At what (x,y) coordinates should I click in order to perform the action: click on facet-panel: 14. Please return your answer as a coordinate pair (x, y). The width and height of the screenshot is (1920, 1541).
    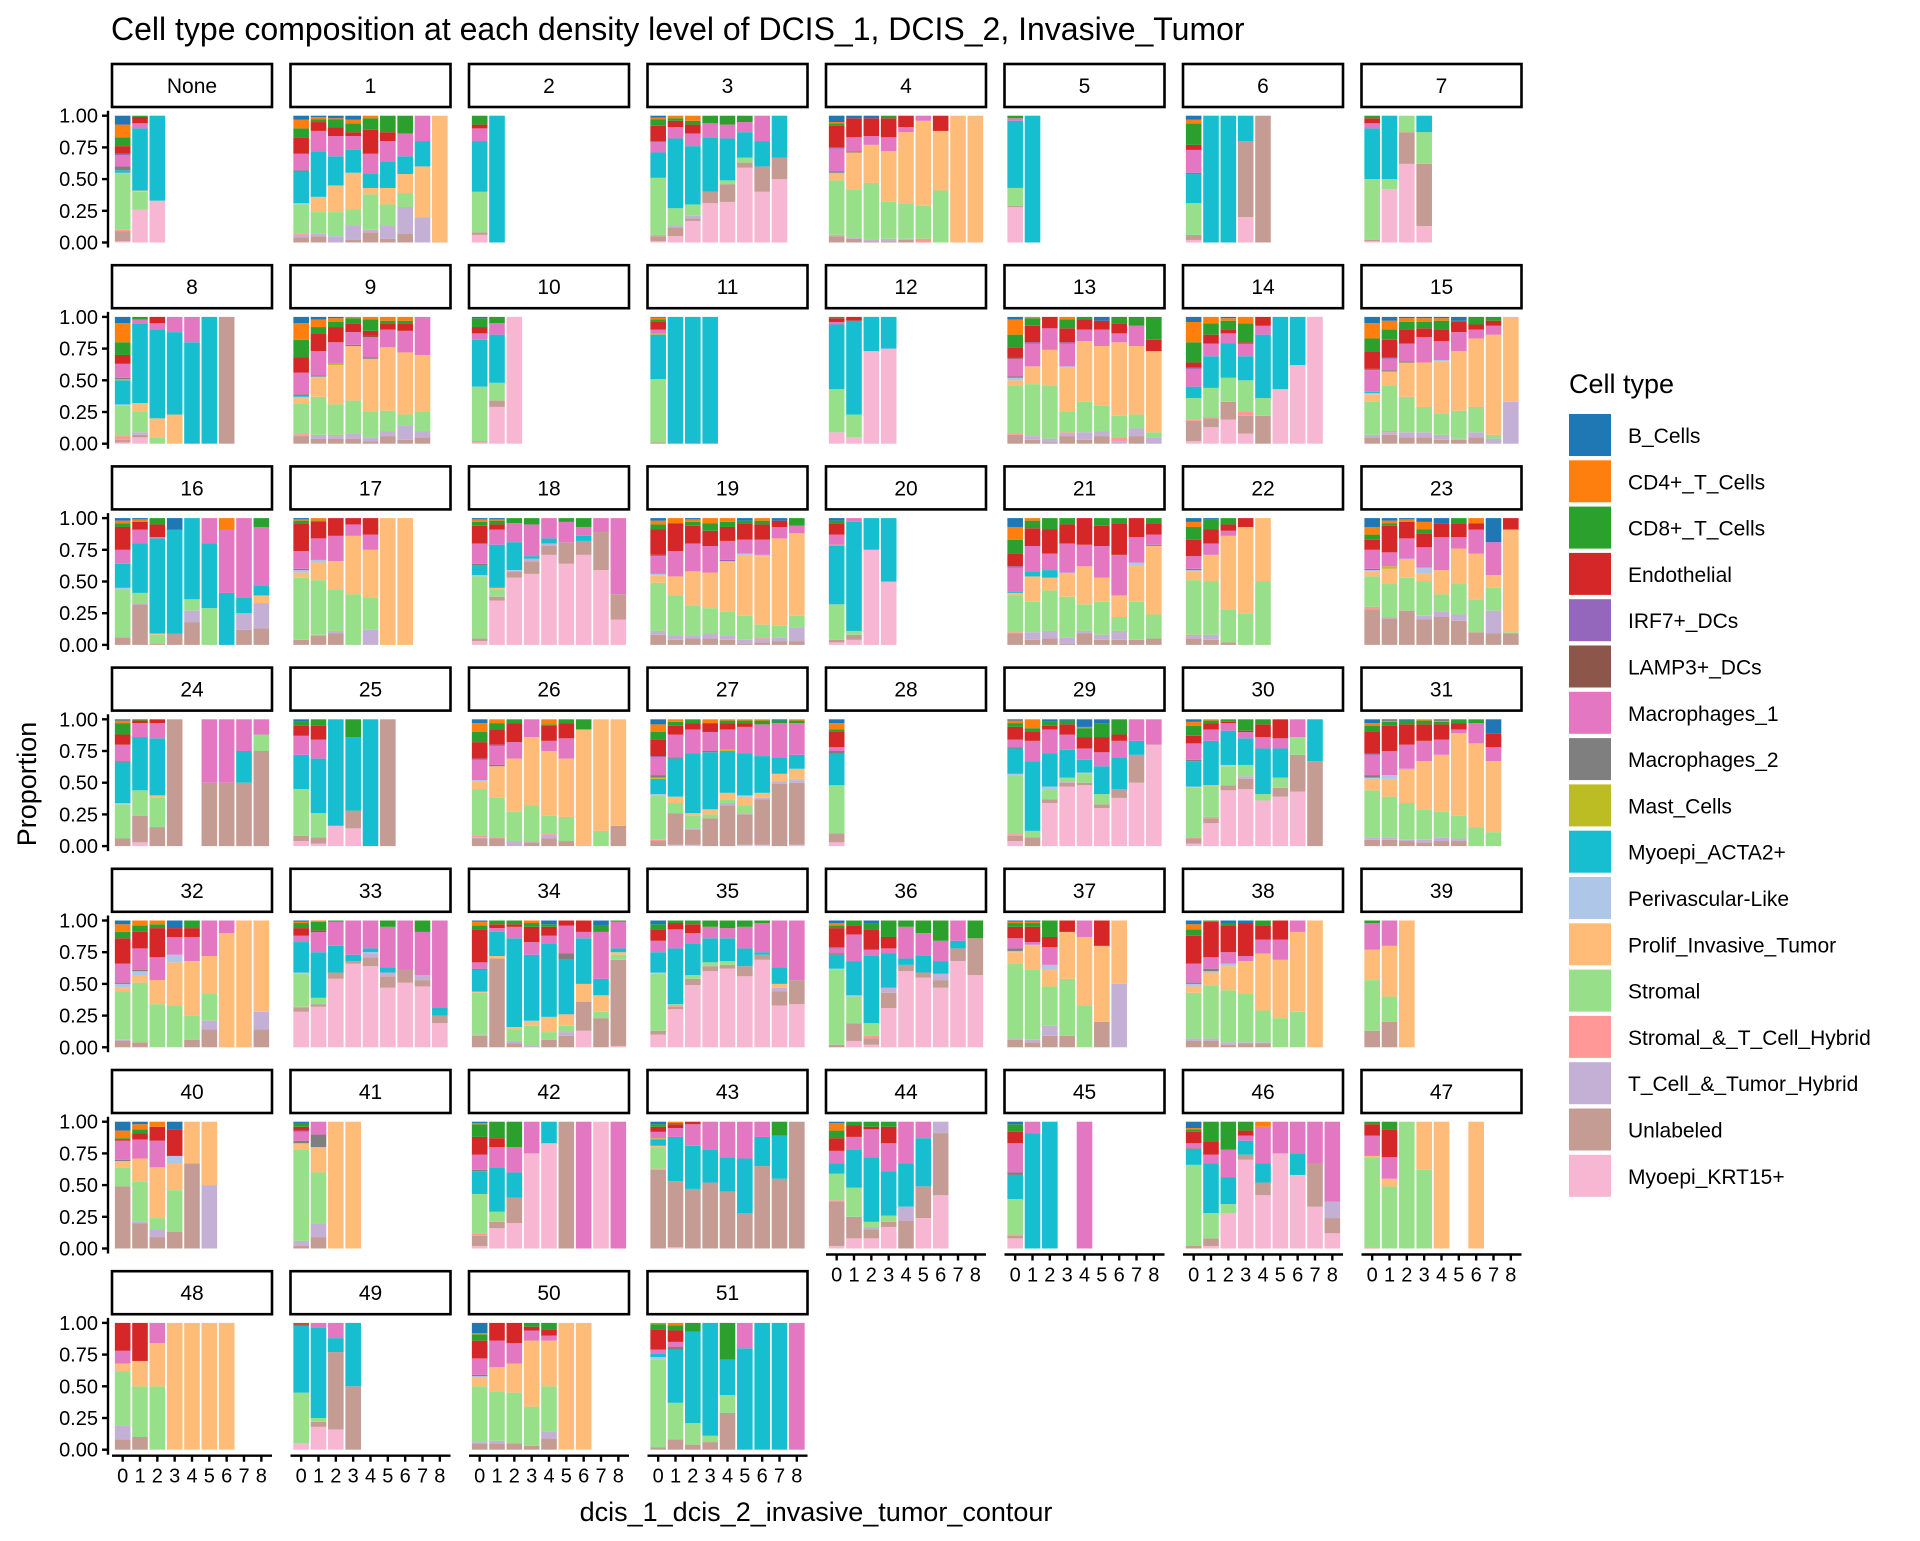
    Looking at the image, I should click on (1263, 353).